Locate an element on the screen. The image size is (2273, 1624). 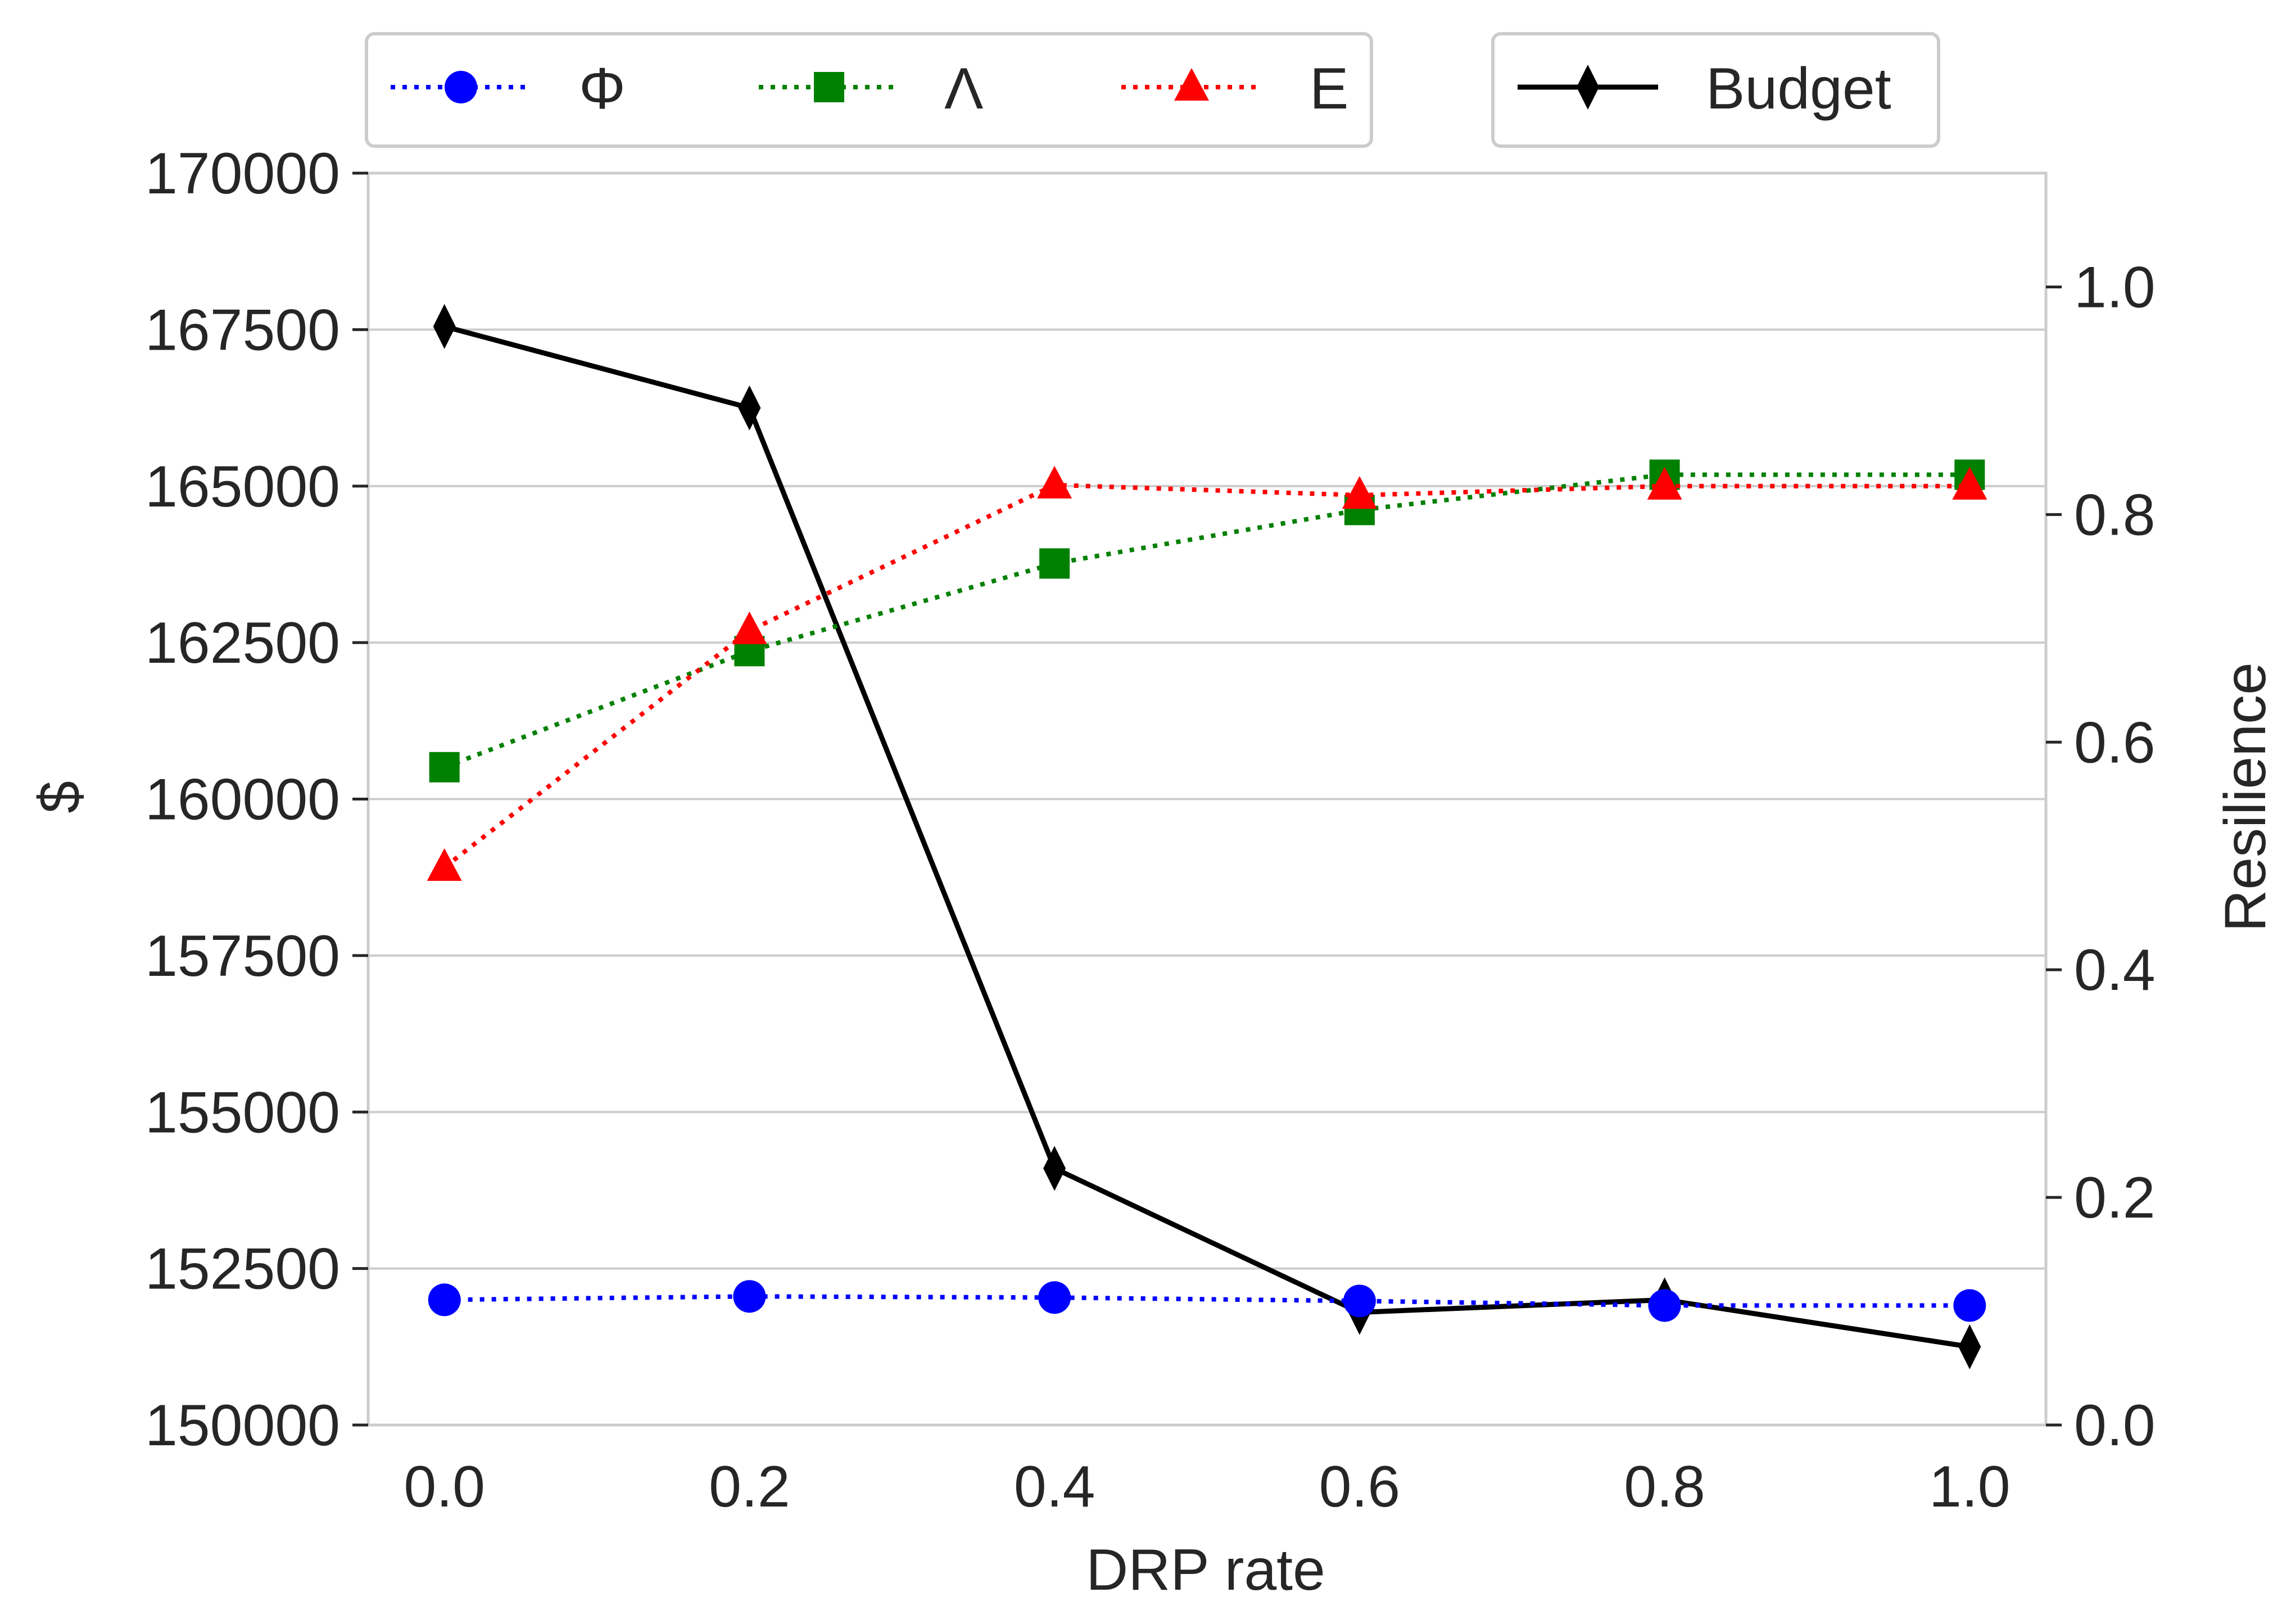
x-tick-label-1: 0.2 is located at coordinates (750, 1486).